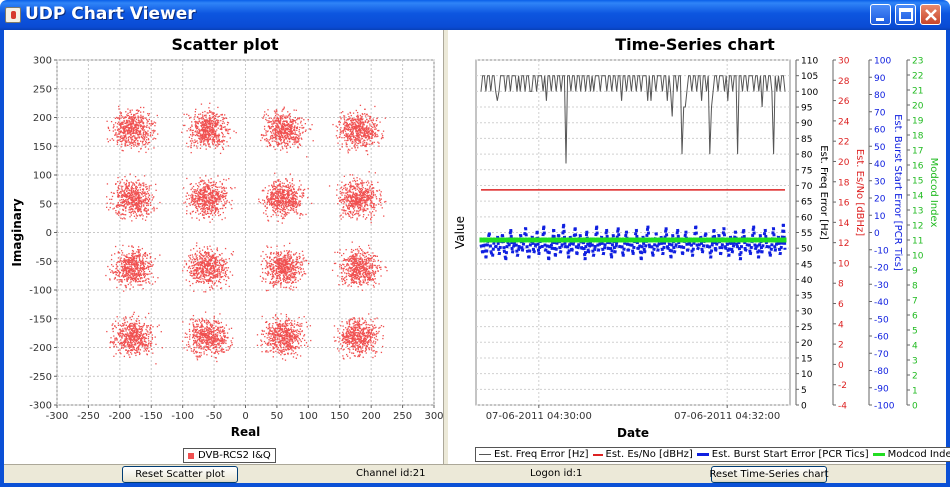 The width and height of the screenshot is (950, 487). Describe the element at coordinates (475, 15) in the screenshot. I see `title-bar: UDP Chart Viewer` at that location.